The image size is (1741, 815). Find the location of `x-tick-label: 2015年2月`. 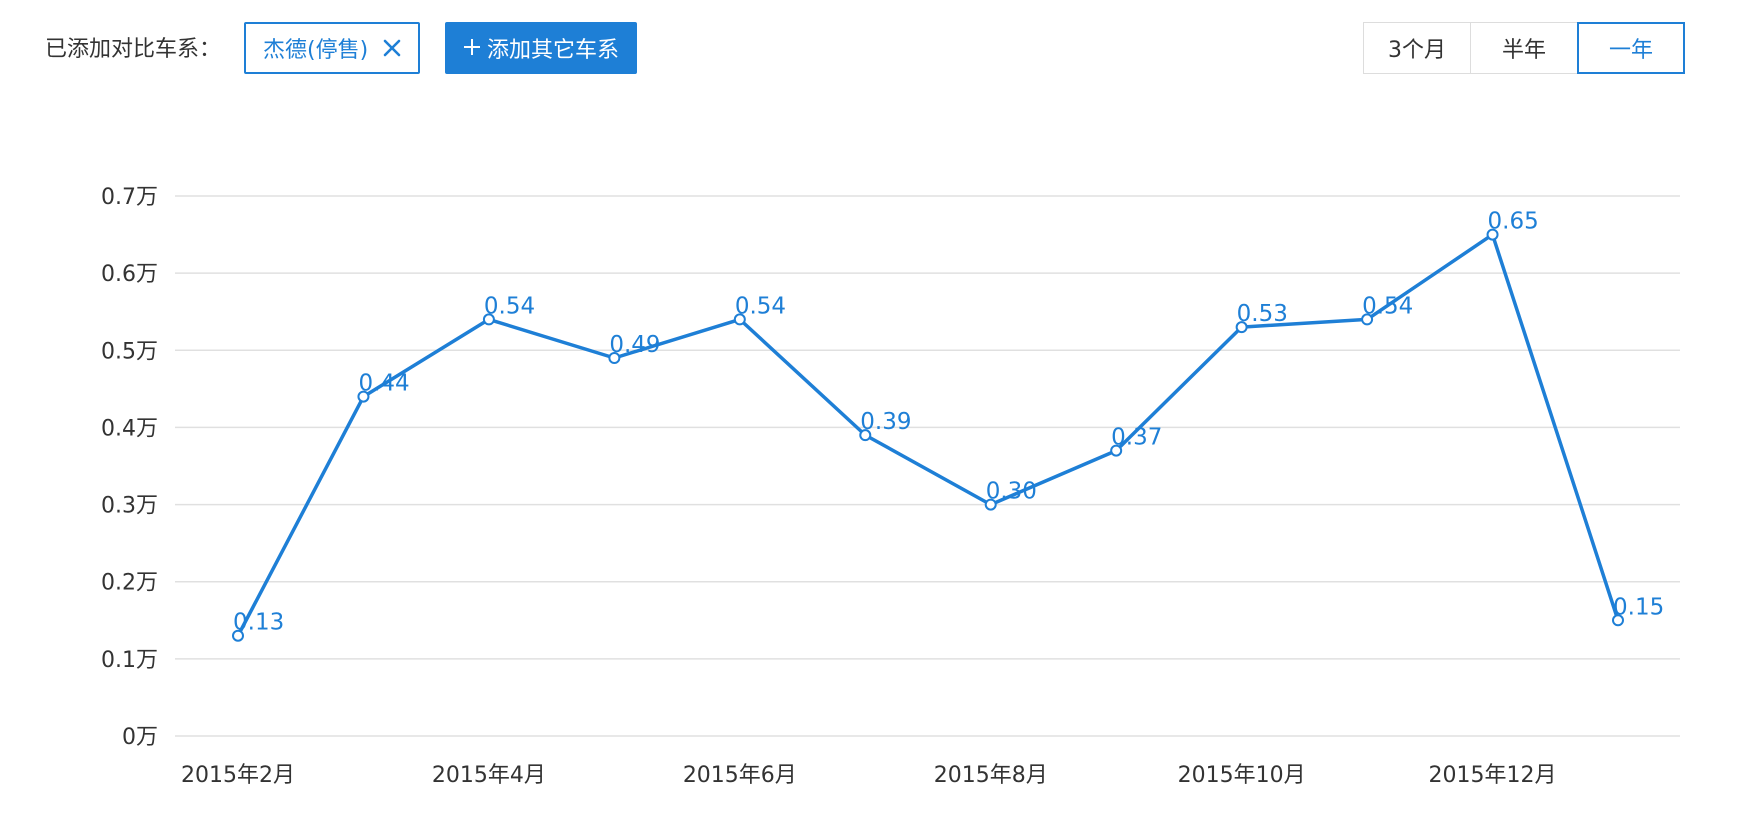

x-tick-label: 2015年2月 is located at coordinates (238, 775).